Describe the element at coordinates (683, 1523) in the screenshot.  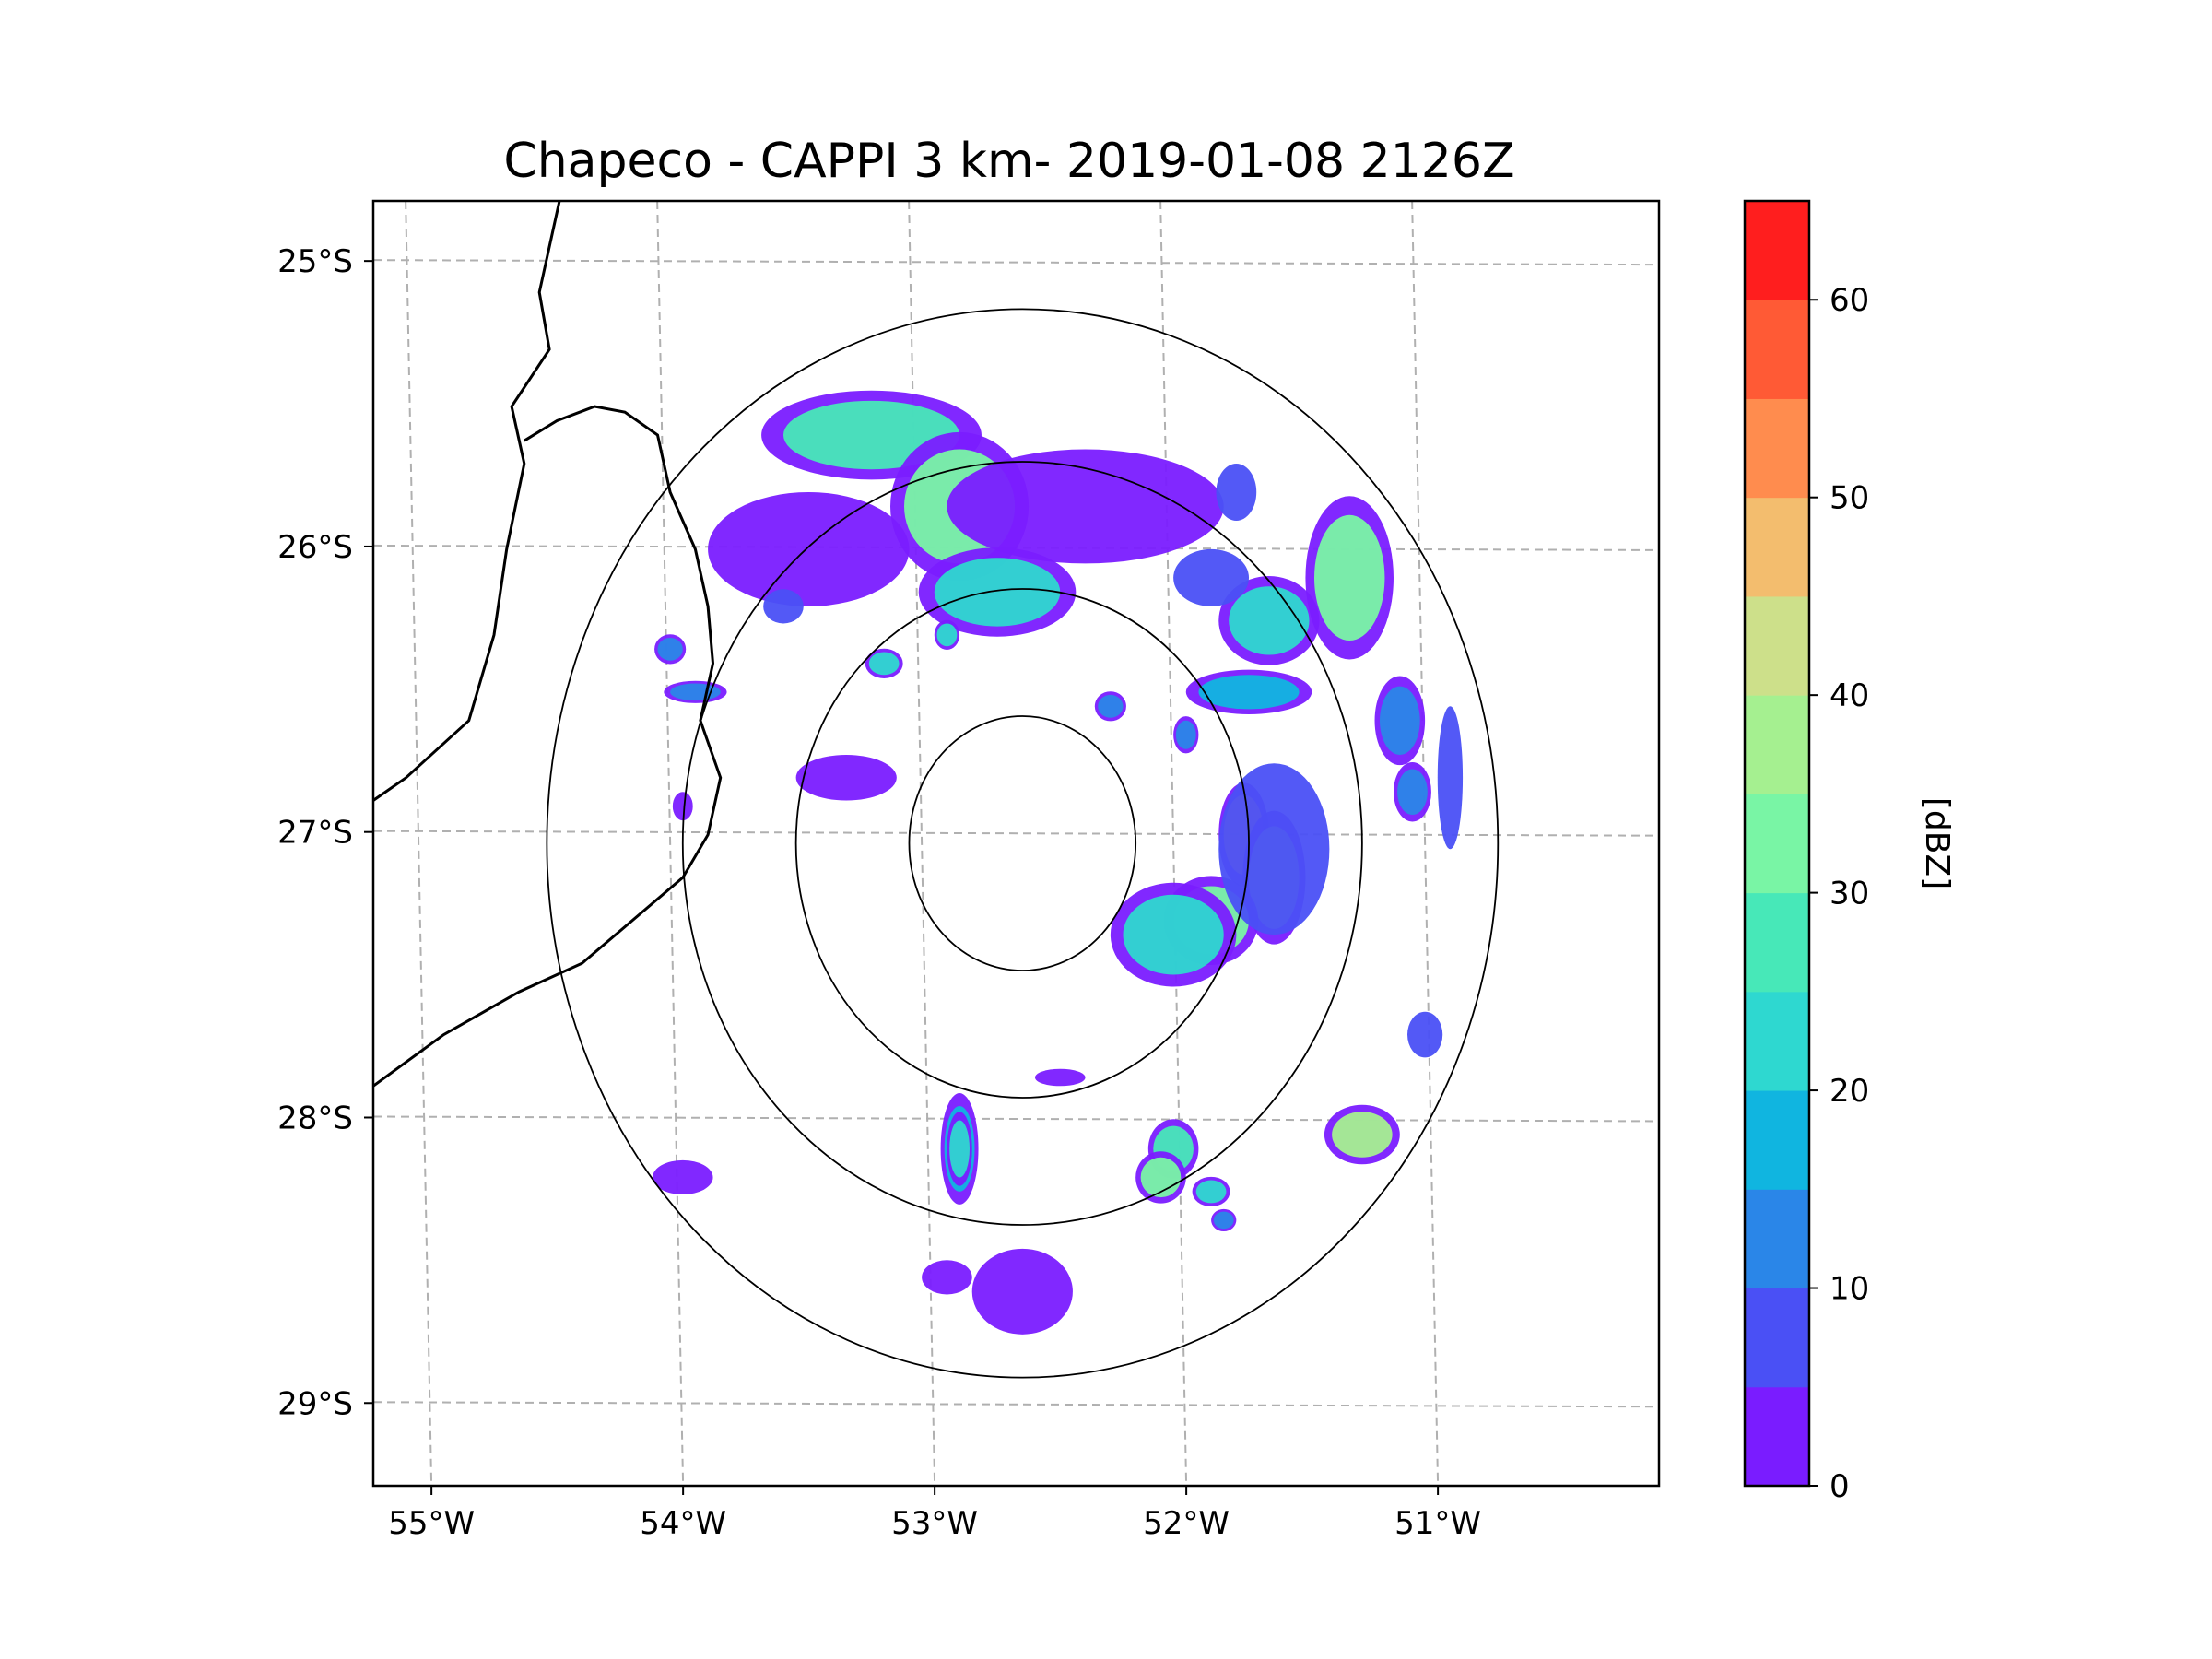
I see `x-tick-label-1: 54°W` at that location.